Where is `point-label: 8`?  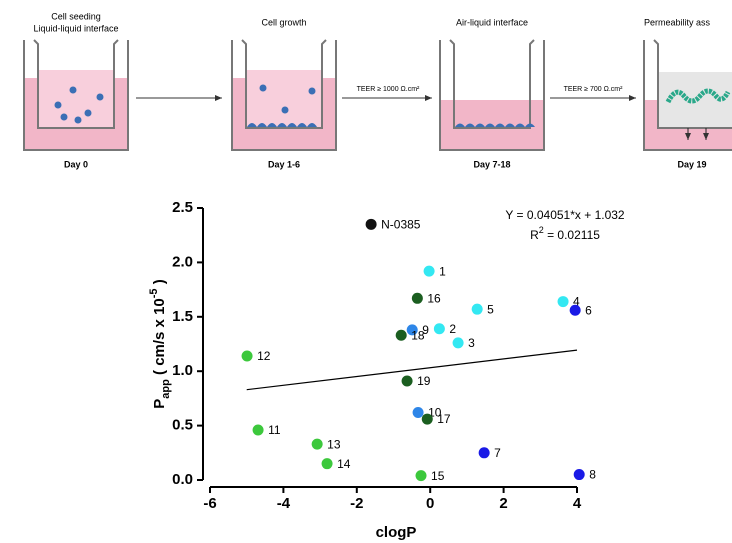 point-label: 8 is located at coordinates (592, 475).